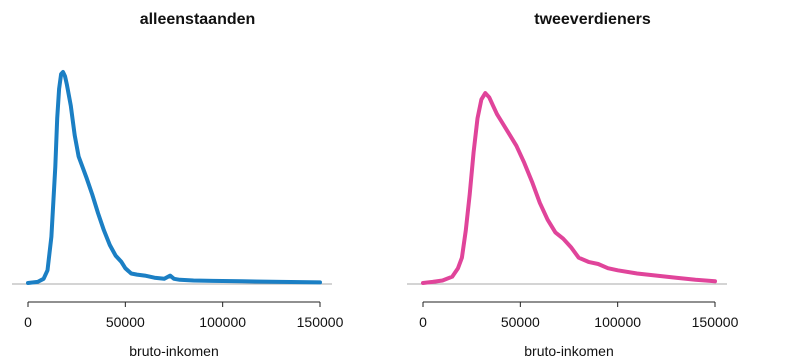 This screenshot has width=790, height=360. I want to click on chart-title: tweeverdieners, so click(592, 19).